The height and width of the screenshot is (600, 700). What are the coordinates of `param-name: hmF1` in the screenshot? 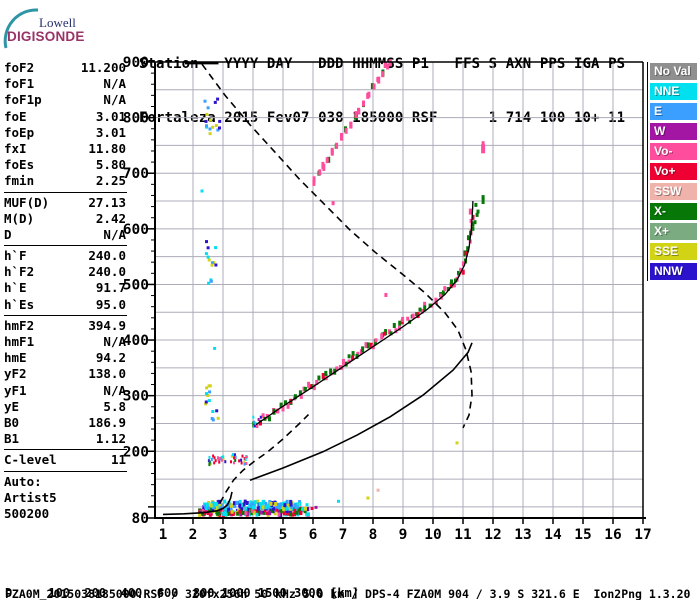 It's located at (19, 341).